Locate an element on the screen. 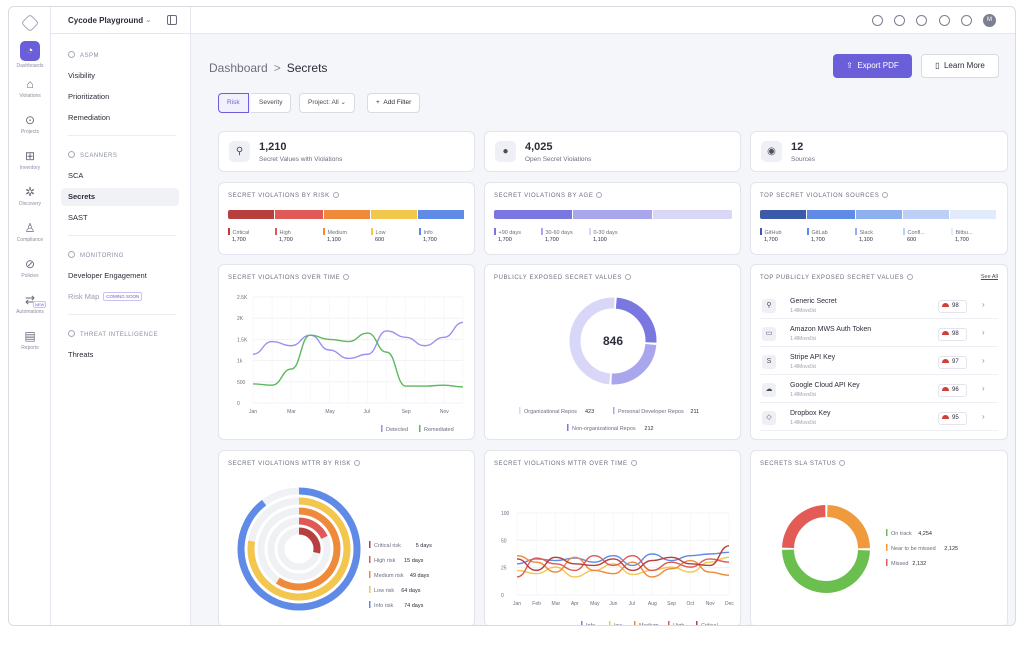 Image resolution: width=1024 pixels, height=646 pixels. breadcrumb-dashboard: Dashboard is located at coordinates (238, 68).